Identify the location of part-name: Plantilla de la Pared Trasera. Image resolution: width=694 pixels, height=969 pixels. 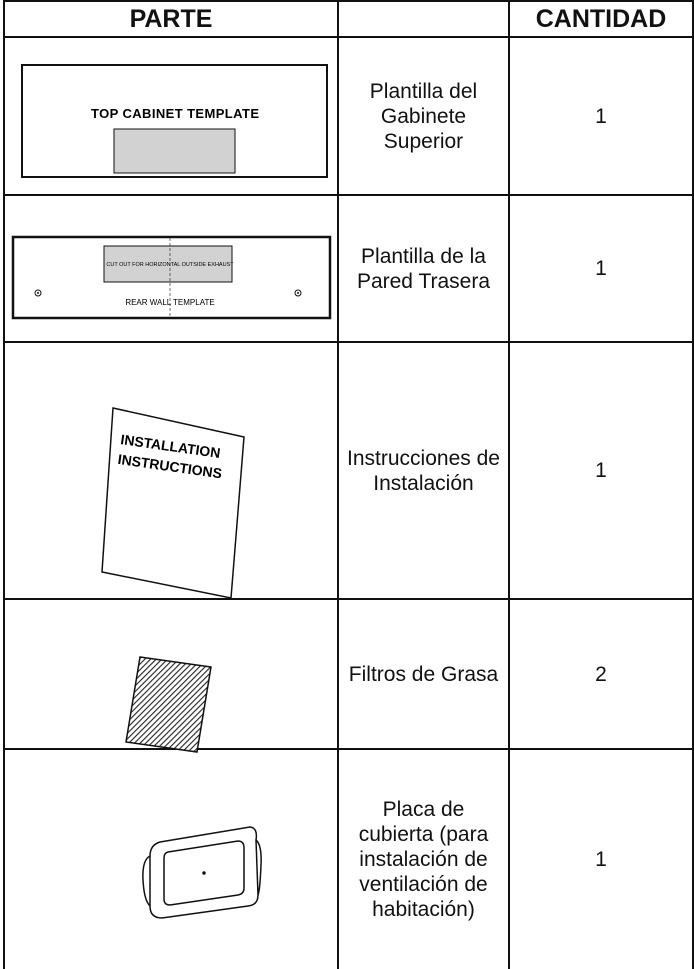
(423, 268).